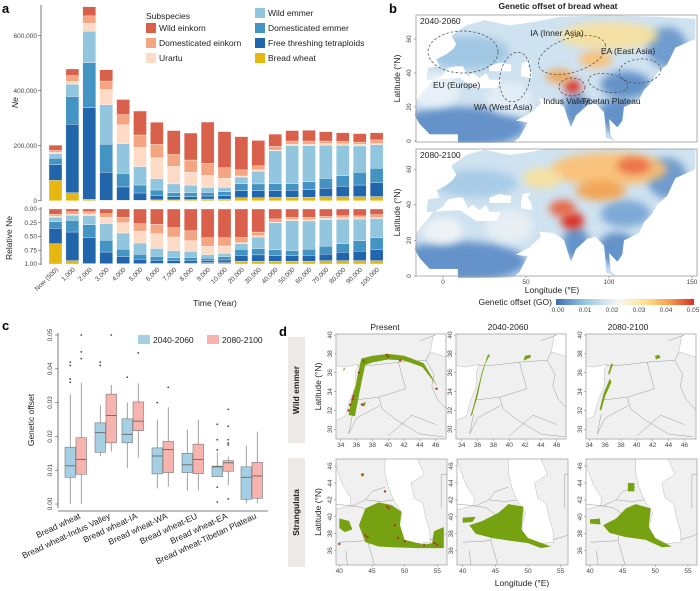  What do you see at coordinates (260, 13) in the screenshot?
I see `legend-swatch` at bounding box center [260, 13].